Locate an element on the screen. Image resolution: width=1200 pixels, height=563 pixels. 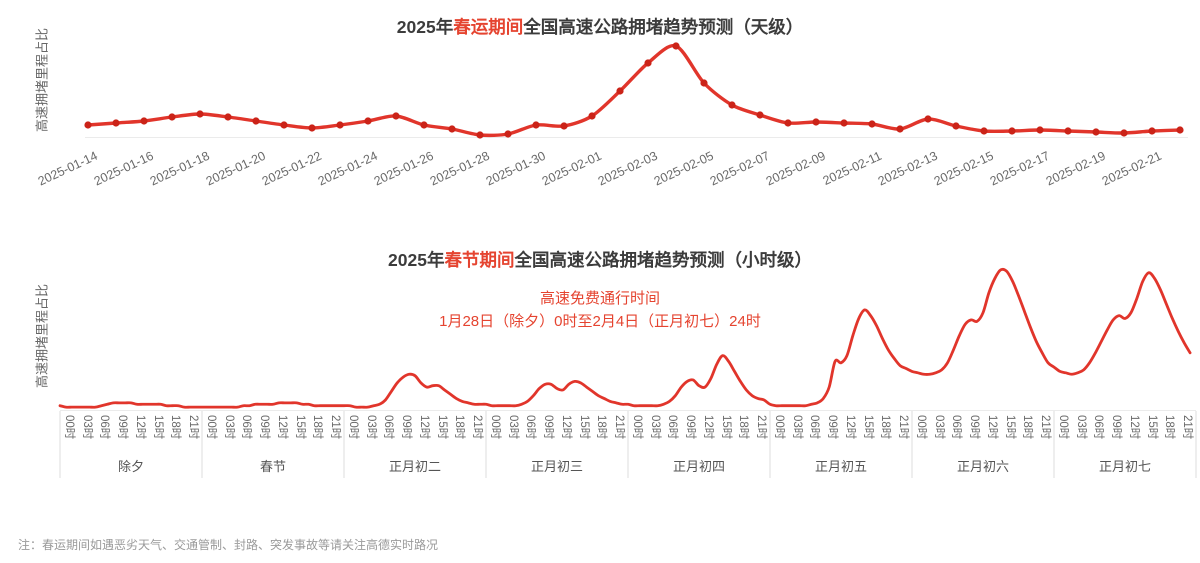
hourly-title-highlight: 春节期间 is located at coordinates (479, 260).